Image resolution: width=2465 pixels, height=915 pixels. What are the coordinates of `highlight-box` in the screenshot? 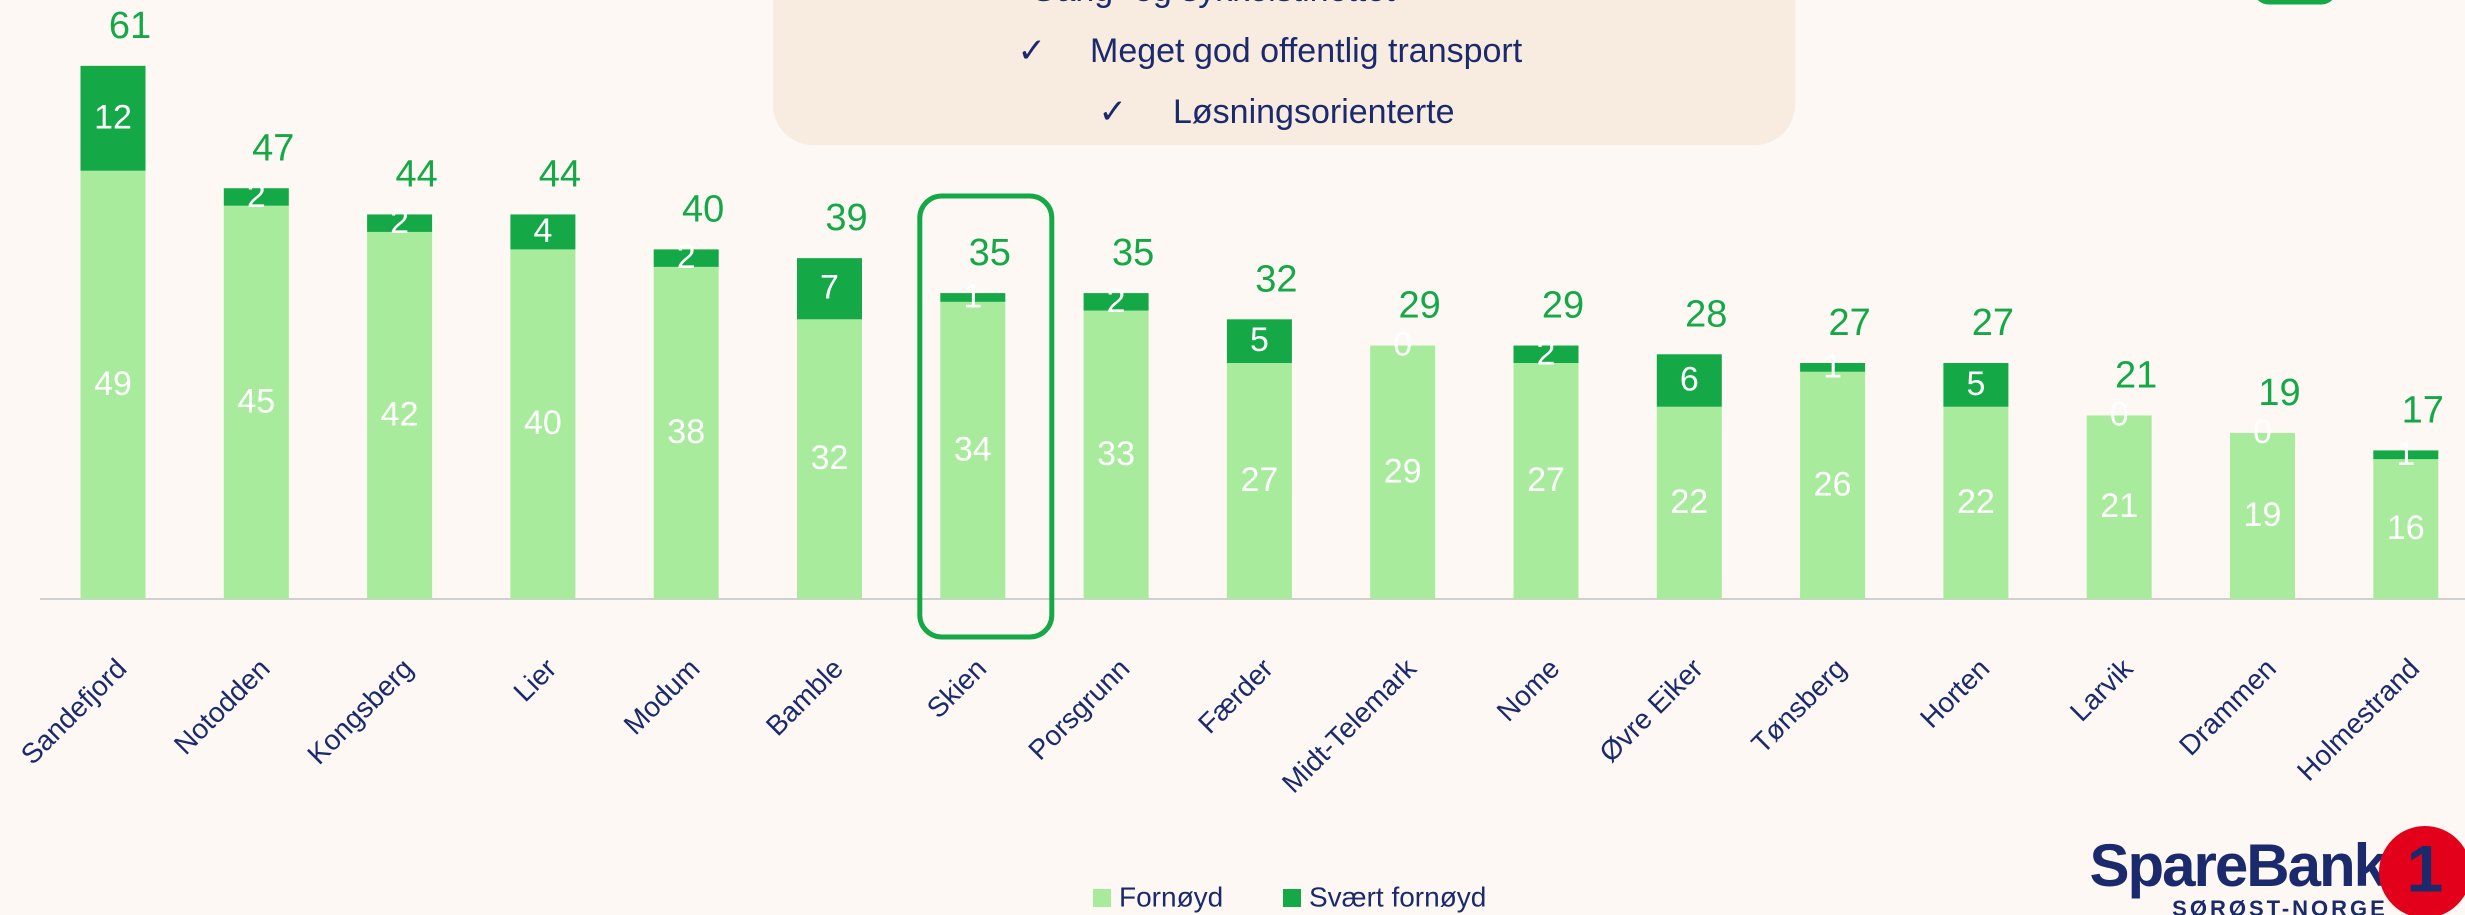 It's located at (986, 416).